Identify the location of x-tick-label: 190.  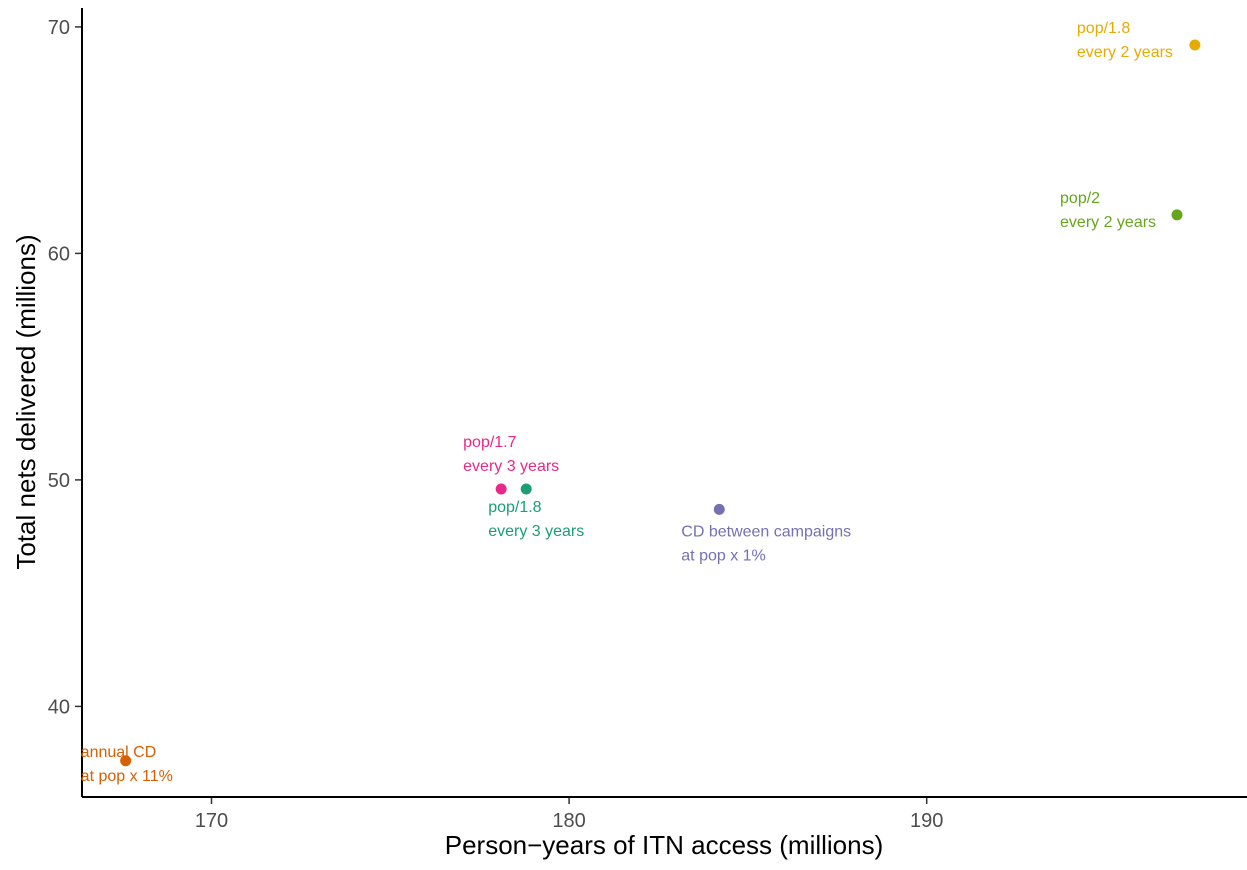
(926, 821).